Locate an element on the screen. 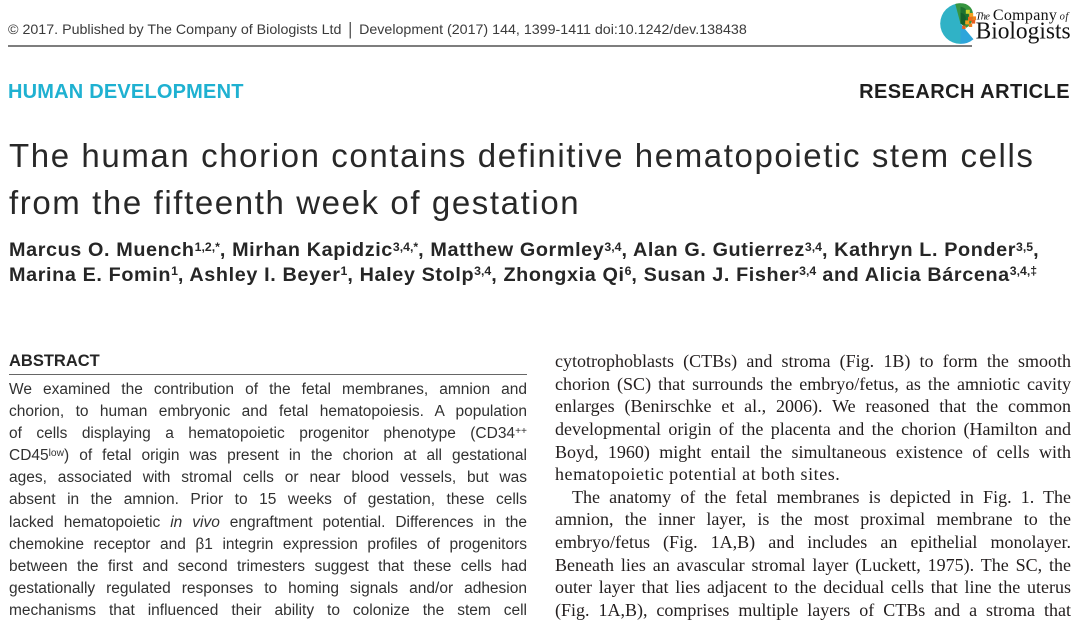  svg-text: of is located at coordinates (1065, 17).